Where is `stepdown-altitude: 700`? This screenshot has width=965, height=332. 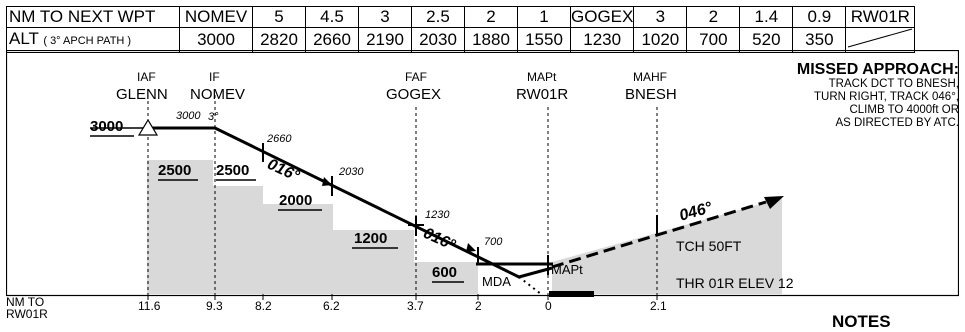 stepdown-altitude: 700 is located at coordinates (493, 242).